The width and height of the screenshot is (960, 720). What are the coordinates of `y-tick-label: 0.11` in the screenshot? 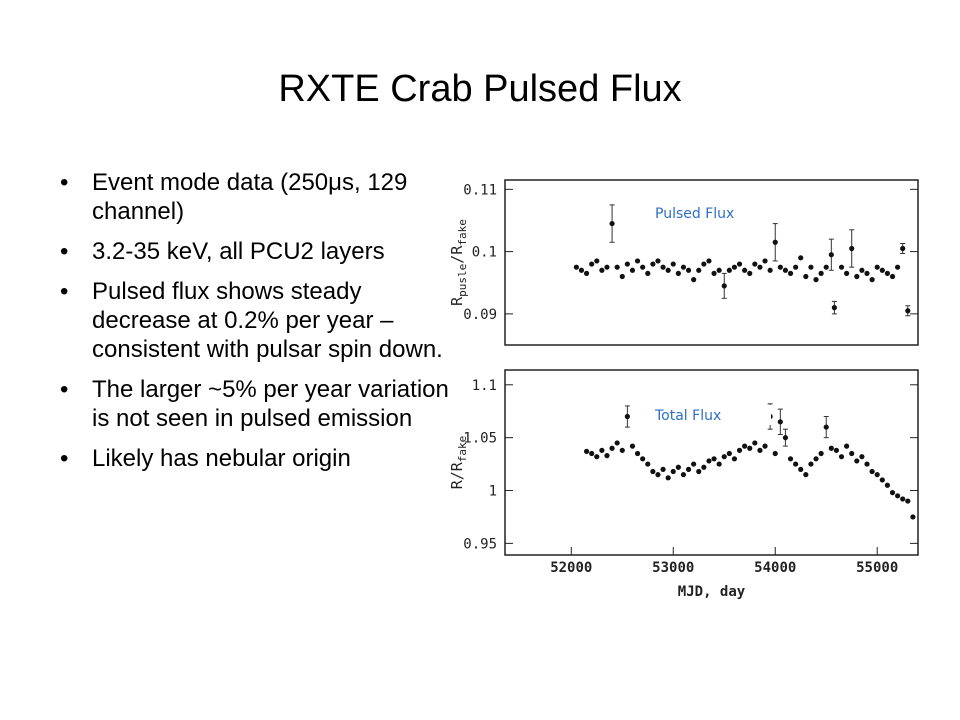 It's located at (480, 190).